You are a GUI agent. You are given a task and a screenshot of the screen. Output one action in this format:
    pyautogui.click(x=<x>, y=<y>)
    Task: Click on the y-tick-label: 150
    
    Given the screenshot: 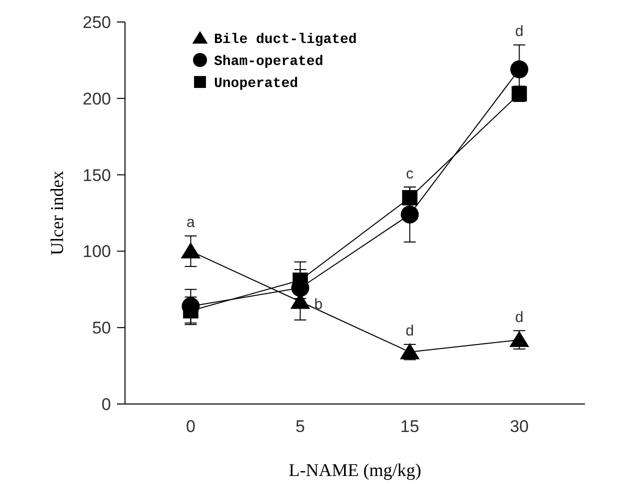 What is the action you would take?
    pyautogui.click(x=96, y=175)
    